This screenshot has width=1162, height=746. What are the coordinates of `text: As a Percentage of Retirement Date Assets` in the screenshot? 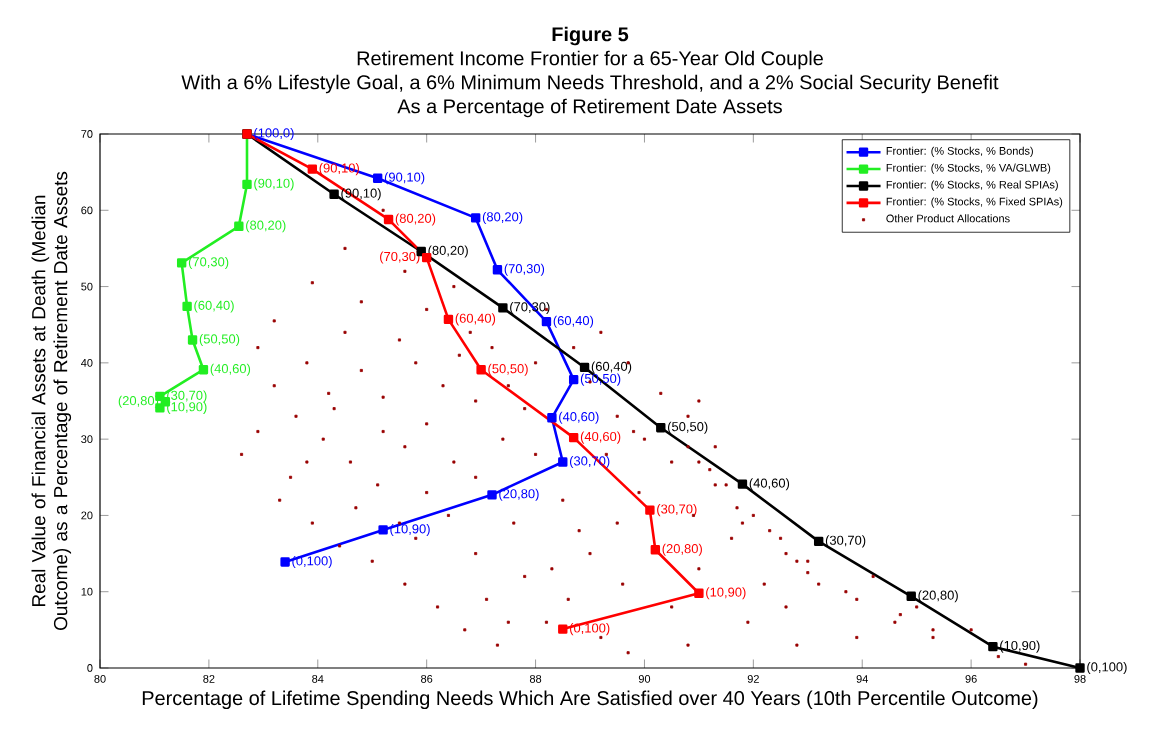 It's located at (589, 108).